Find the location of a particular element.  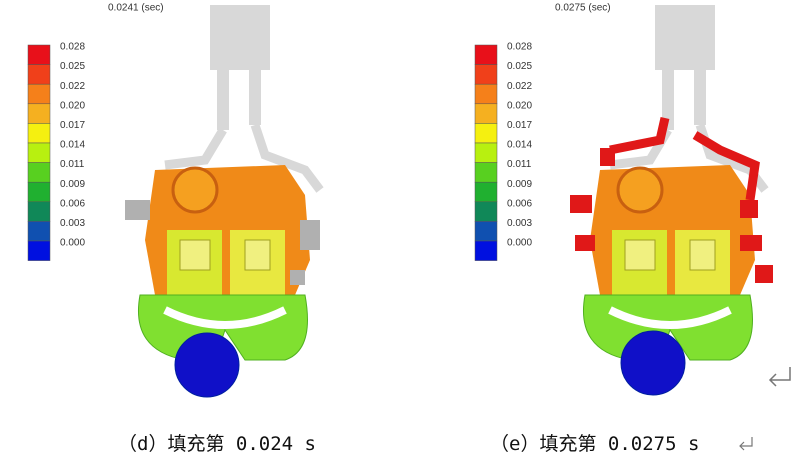

caption: （d）填充第 0.024 s is located at coordinates (217, 444).